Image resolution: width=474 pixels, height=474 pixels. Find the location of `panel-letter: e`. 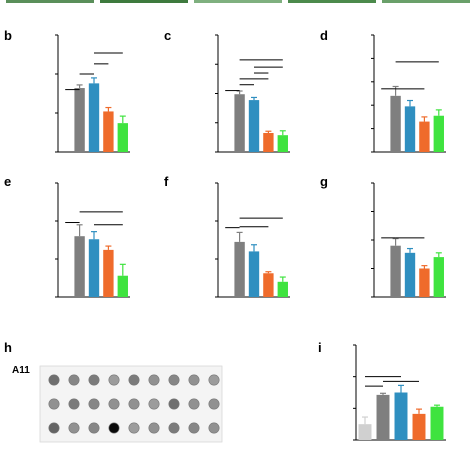

panel-letter: e is located at coordinates (7, 181).